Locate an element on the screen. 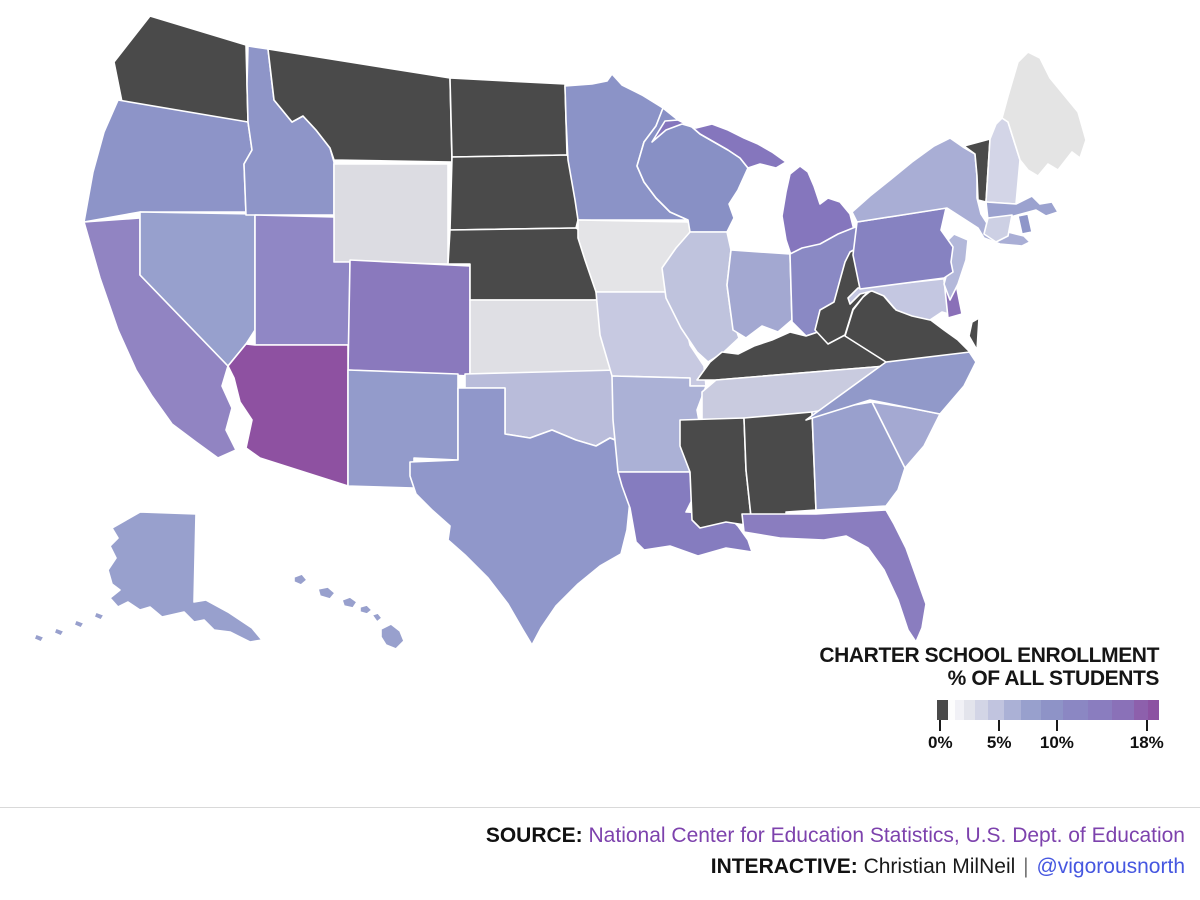  state-nd: North Dakota: ~0% is located at coordinates (508, 117).